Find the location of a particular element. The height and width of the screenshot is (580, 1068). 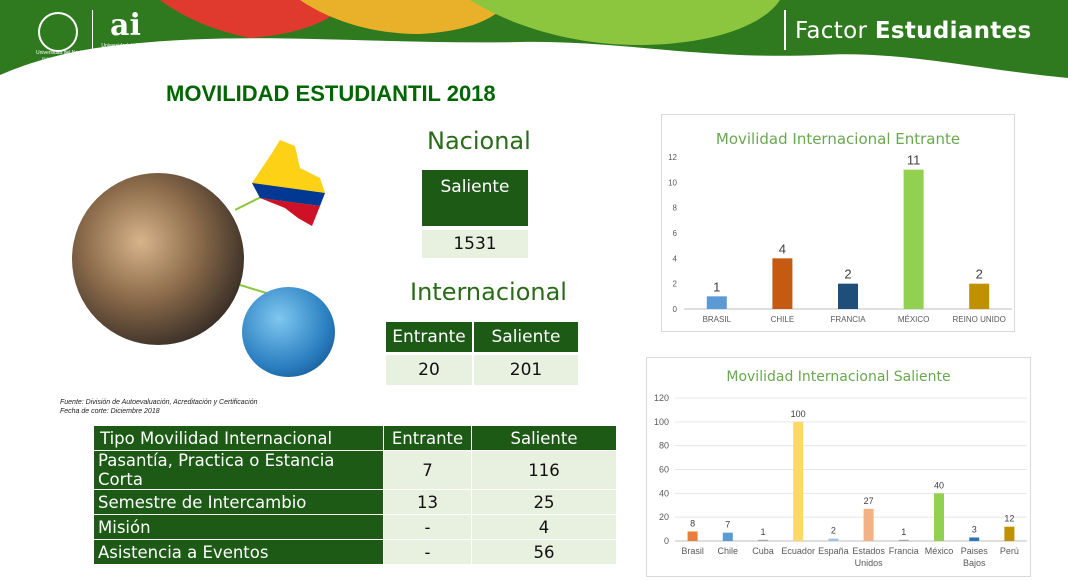

y-tick-label: 100 is located at coordinates (661, 422).